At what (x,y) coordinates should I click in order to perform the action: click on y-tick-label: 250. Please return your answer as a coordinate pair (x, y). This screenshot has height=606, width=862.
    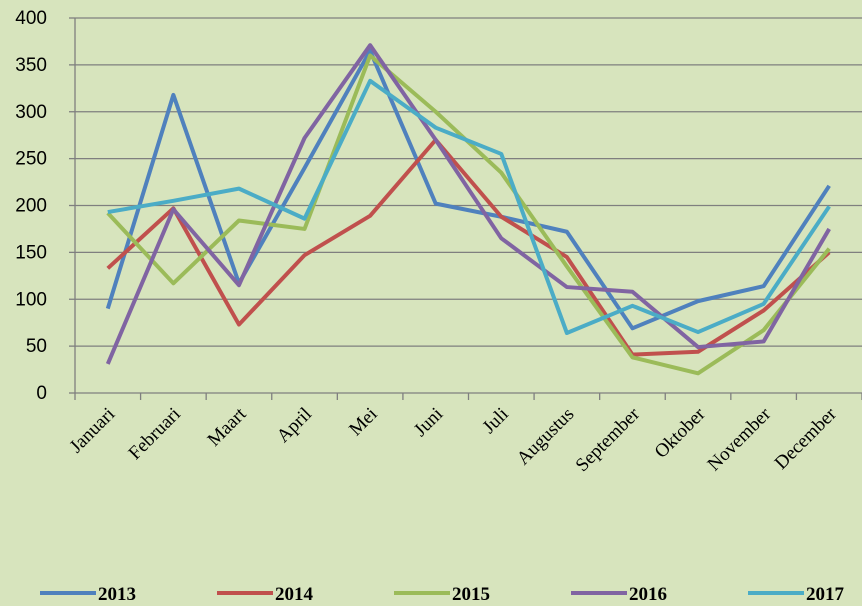
    Looking at the image, I should click on (31, 159).